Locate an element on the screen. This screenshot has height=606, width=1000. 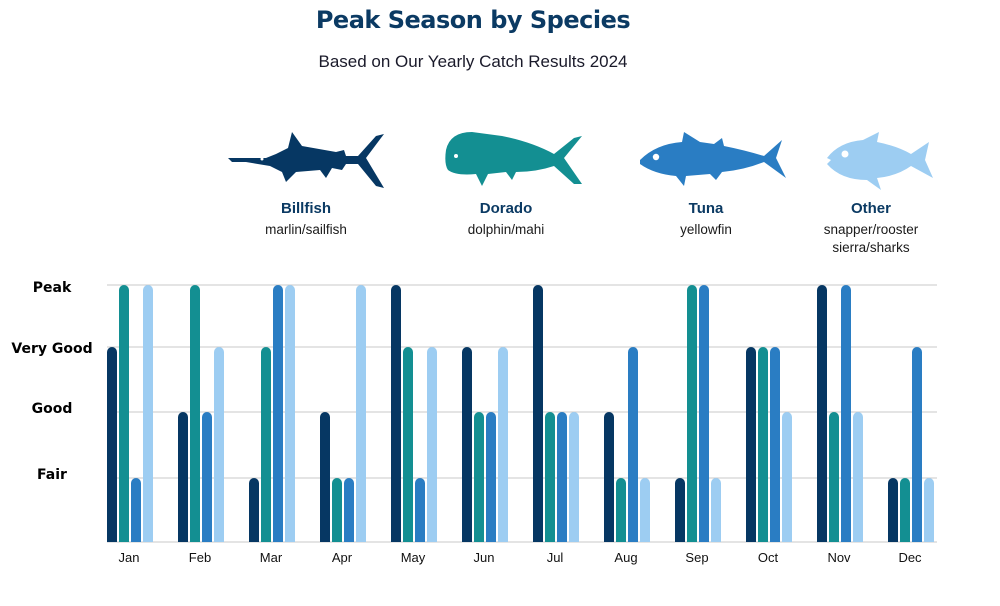
bar-billfish-may is located at coordinates (396, 413).